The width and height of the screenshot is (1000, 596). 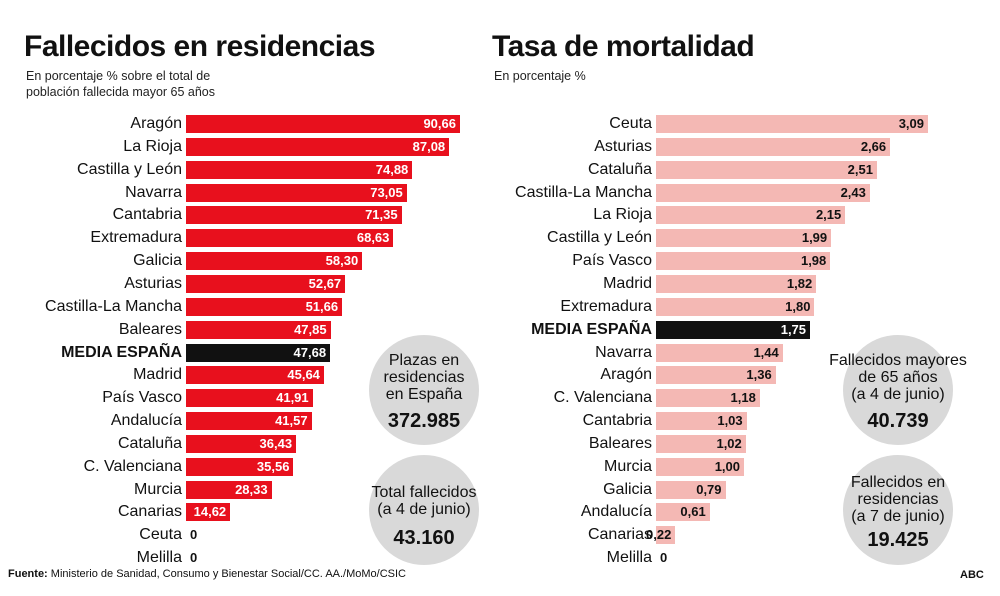 I want to click on right-value-label: 1,98, so click(x=813, y=261).